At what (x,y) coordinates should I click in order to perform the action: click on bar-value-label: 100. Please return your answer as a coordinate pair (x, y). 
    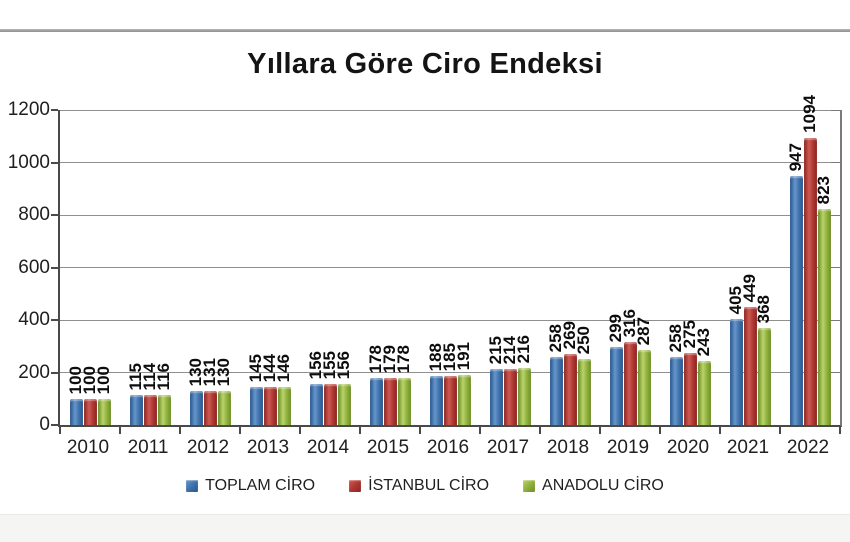
    Looking at the image, I should click on (103, 379).